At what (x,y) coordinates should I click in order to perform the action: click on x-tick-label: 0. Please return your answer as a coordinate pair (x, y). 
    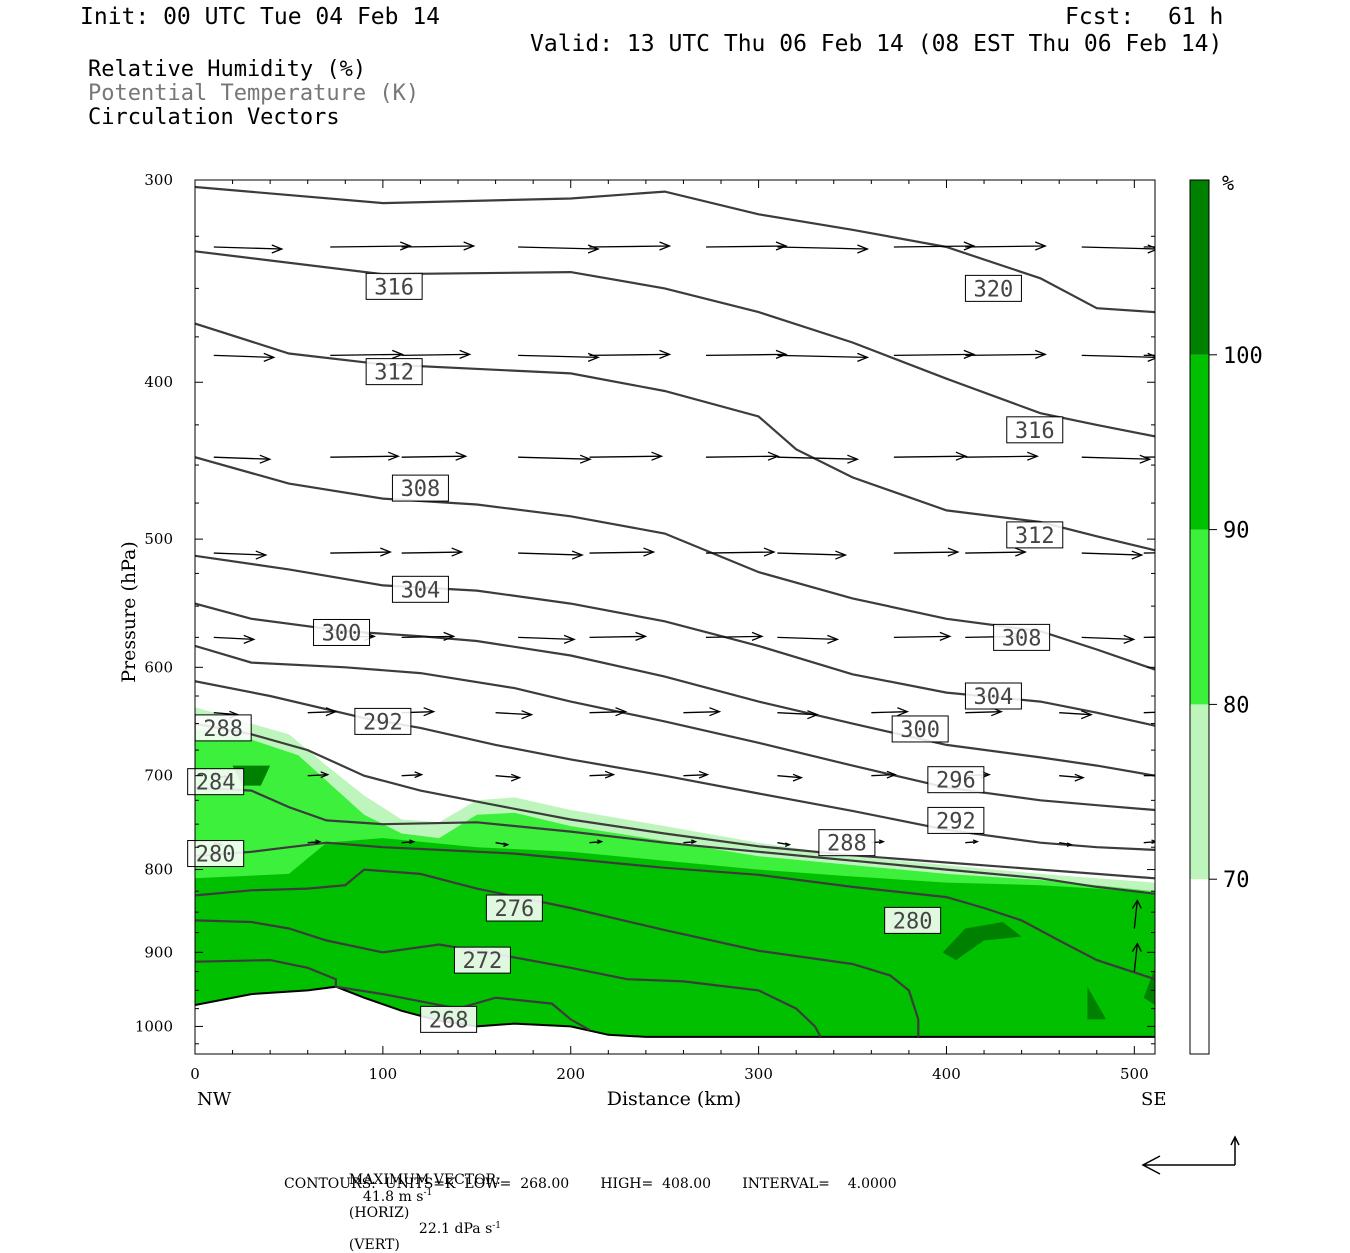
    Looking at the image, I should click on (195, 1074).